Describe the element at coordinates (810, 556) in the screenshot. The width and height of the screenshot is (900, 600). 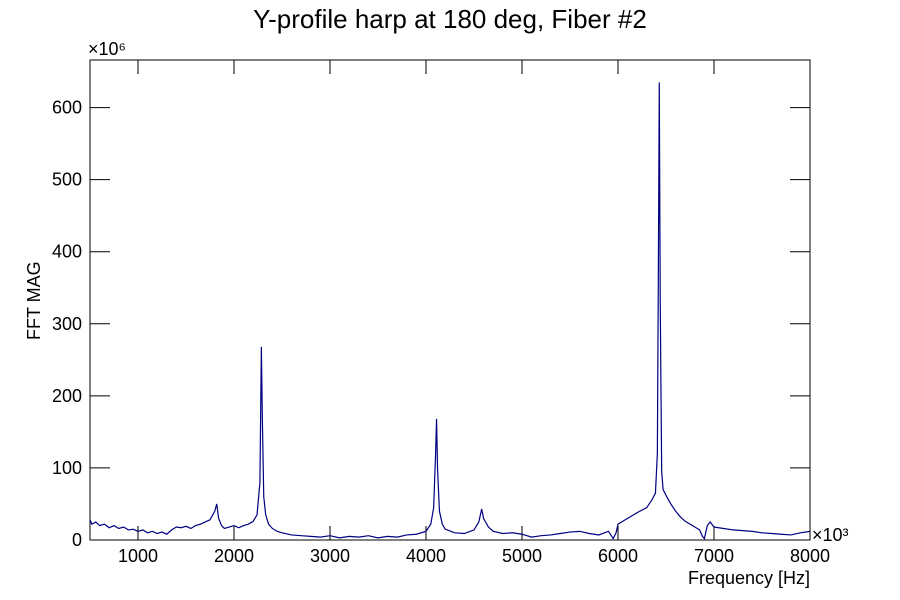
I see `x-tick-label: 8000` at that location.